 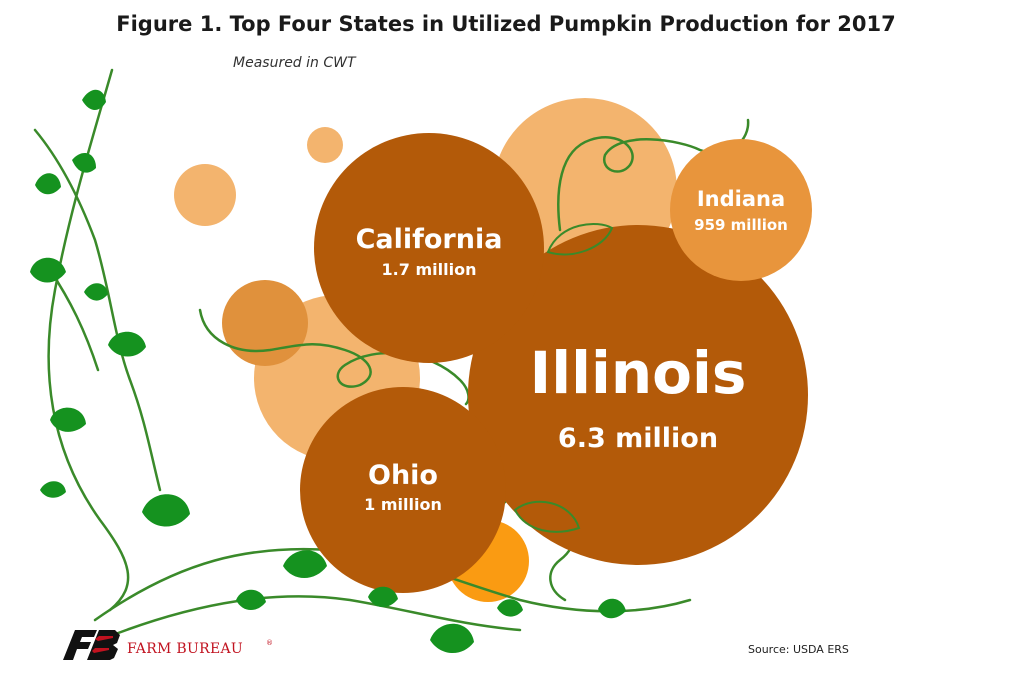 I want to click on chart-subtitle: Measured in CWT, so click(x=294, y=63).